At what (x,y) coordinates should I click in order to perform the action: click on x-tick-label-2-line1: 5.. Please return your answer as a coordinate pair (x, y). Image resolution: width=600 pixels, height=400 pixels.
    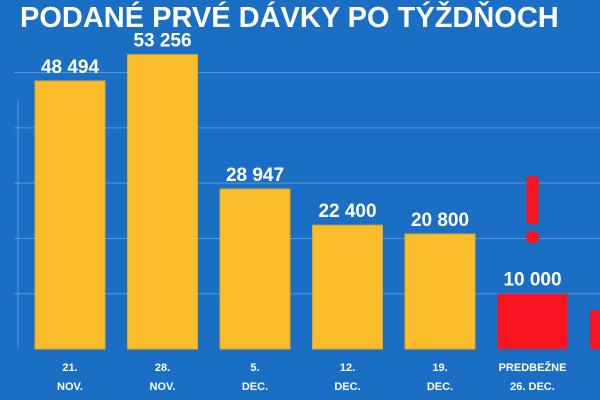
    Looking at the image, I should click on (254, 368).